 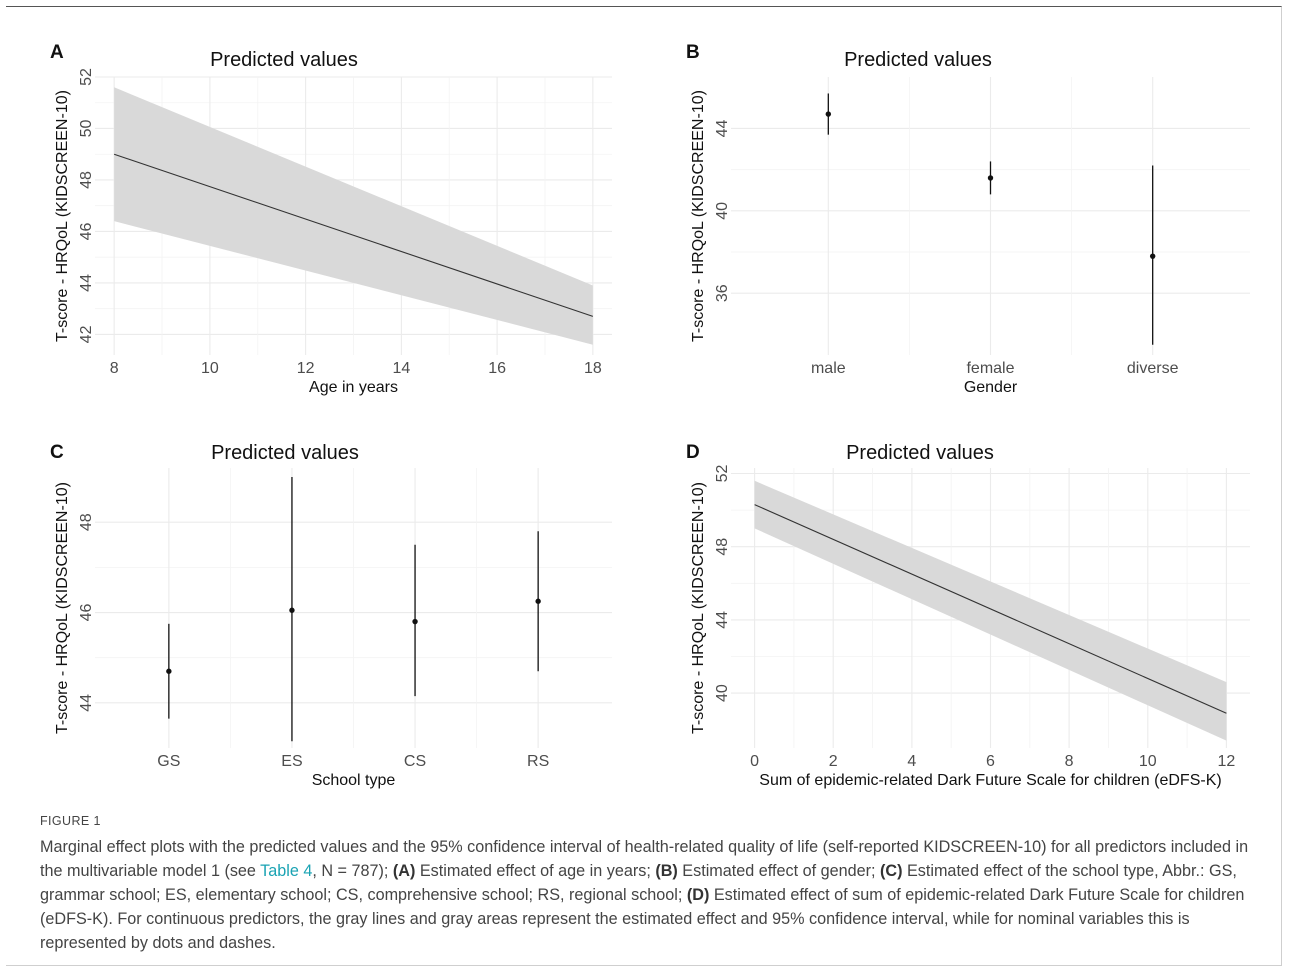 I want to click on x-tick-label: female, so click(x=990, y=368).